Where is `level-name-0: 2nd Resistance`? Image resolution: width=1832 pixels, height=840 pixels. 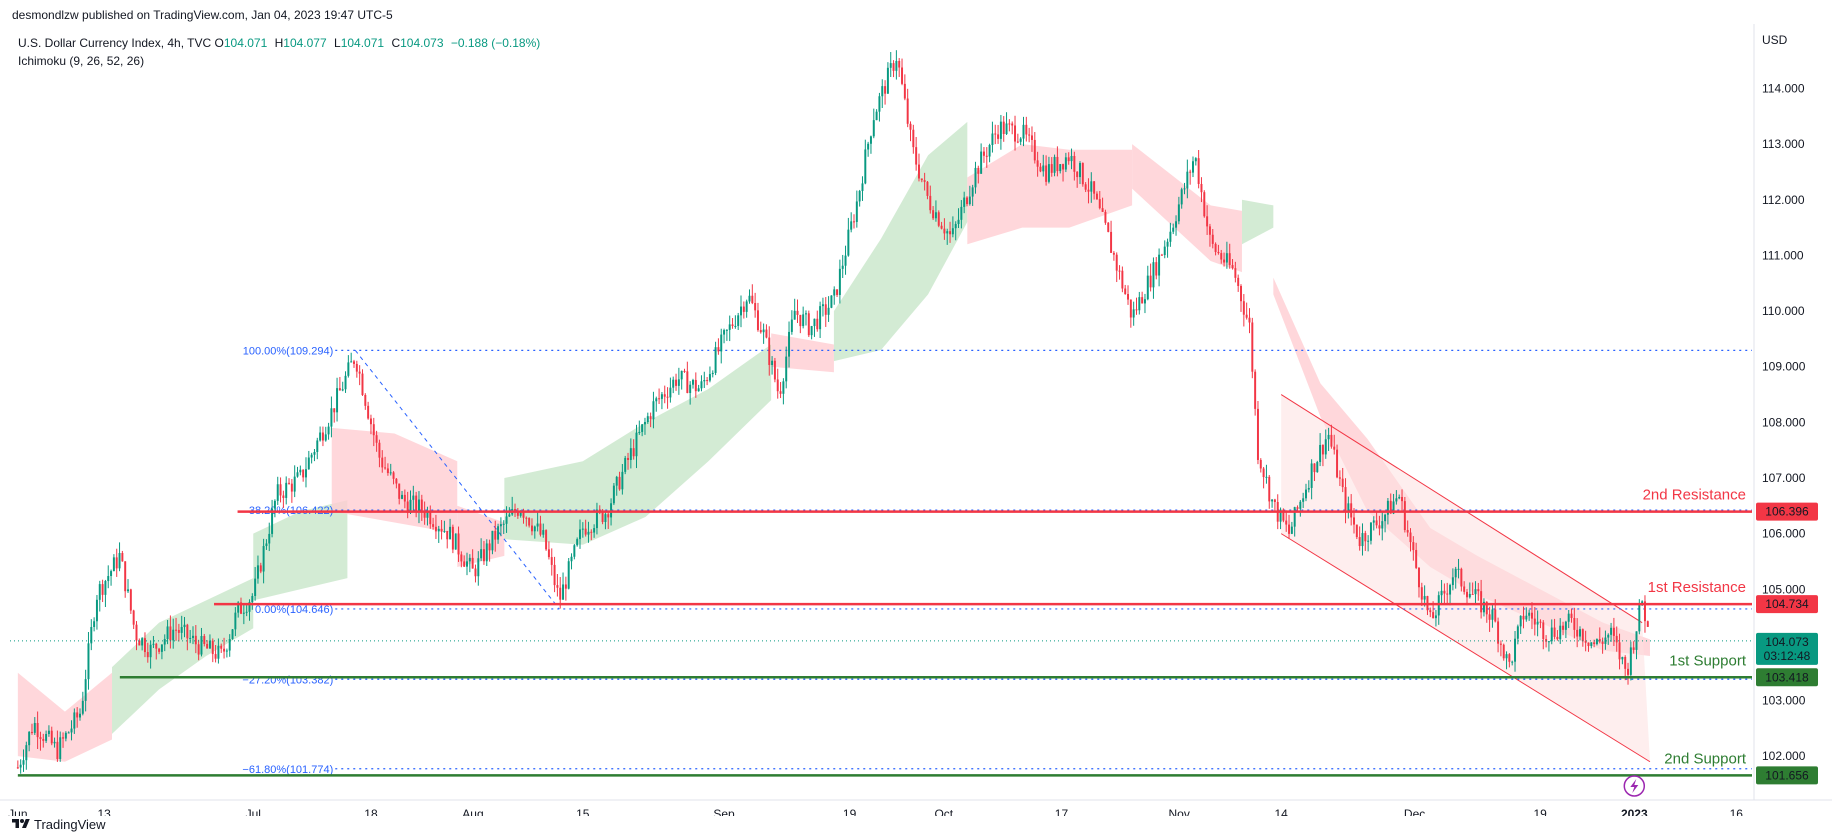 level-name-0: 2nd Resistance is located at coordinates (1694, 495).